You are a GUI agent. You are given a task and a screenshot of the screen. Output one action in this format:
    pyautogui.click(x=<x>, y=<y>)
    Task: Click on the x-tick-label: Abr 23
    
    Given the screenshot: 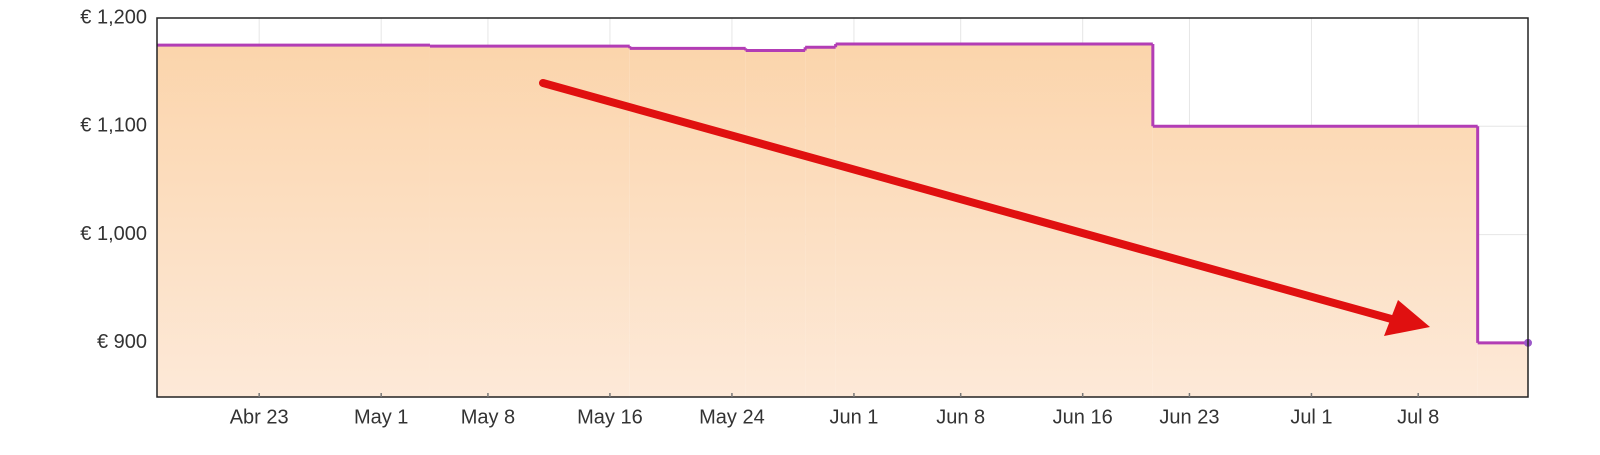 What is the action you would take?
    pyautogui.click(x=259, y=417)
    